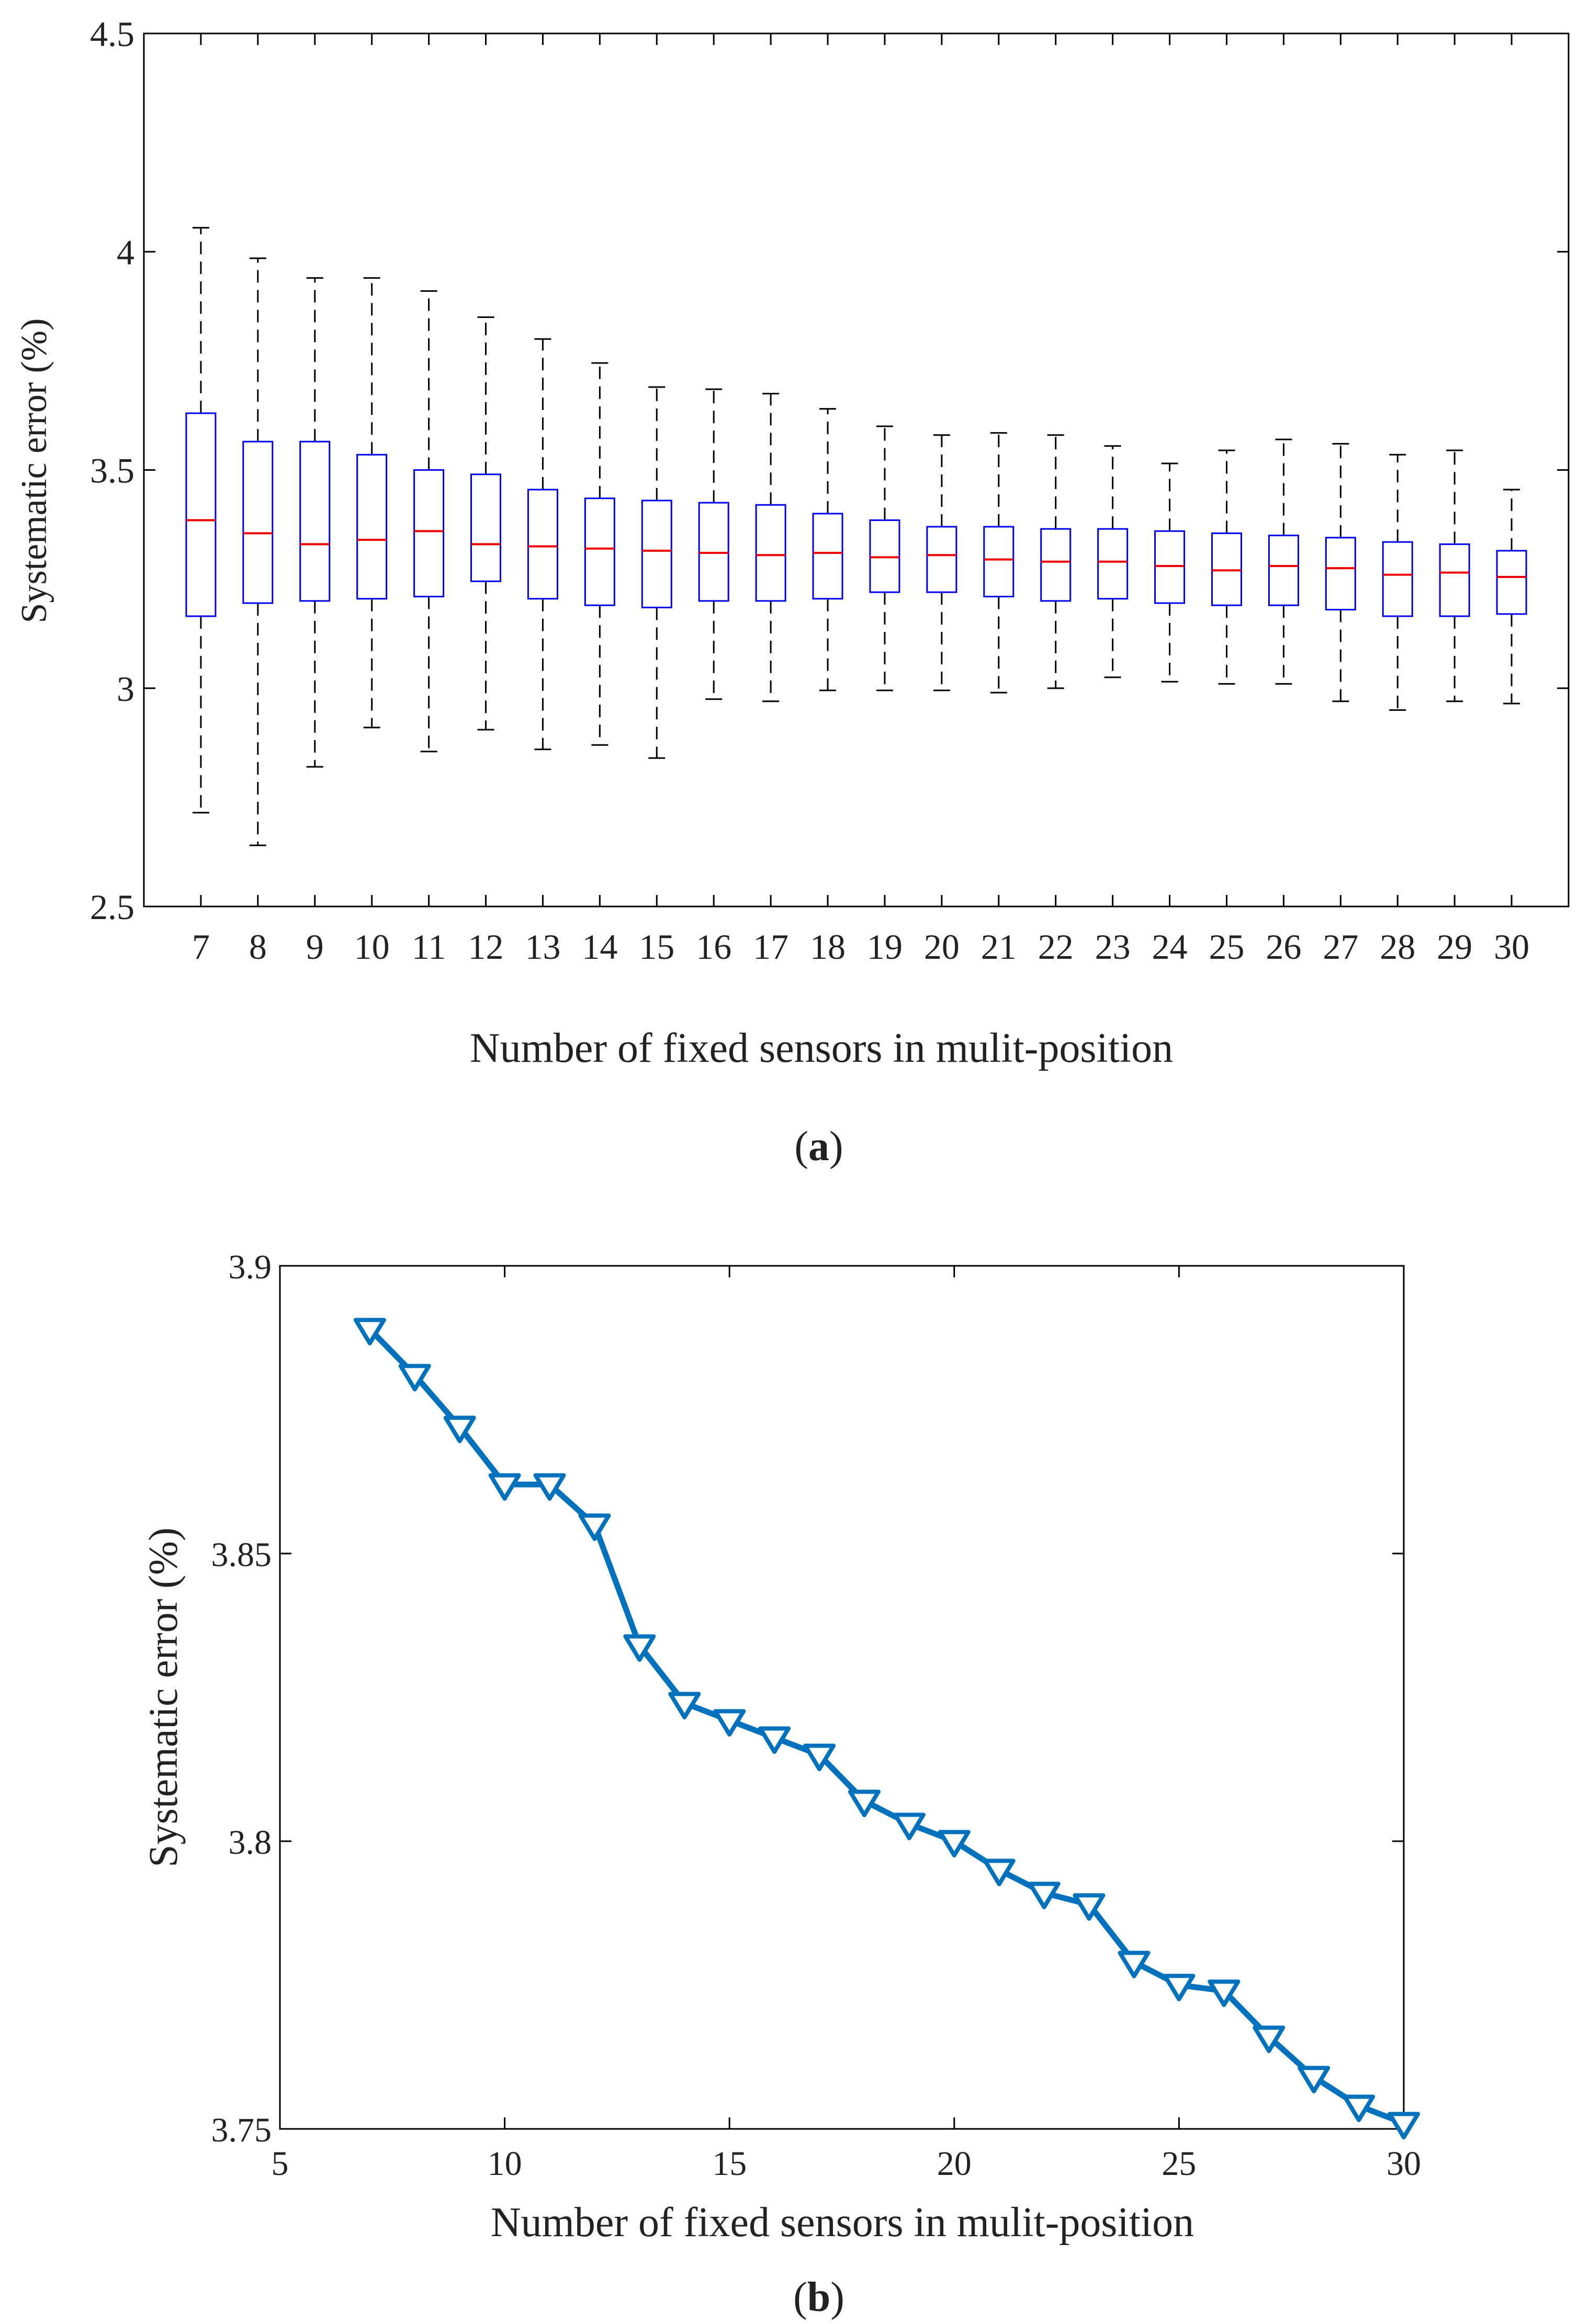  Describe the element at coordinates (1113, 947) in the screenshot. I see `x-tick-label: 23` at that location.